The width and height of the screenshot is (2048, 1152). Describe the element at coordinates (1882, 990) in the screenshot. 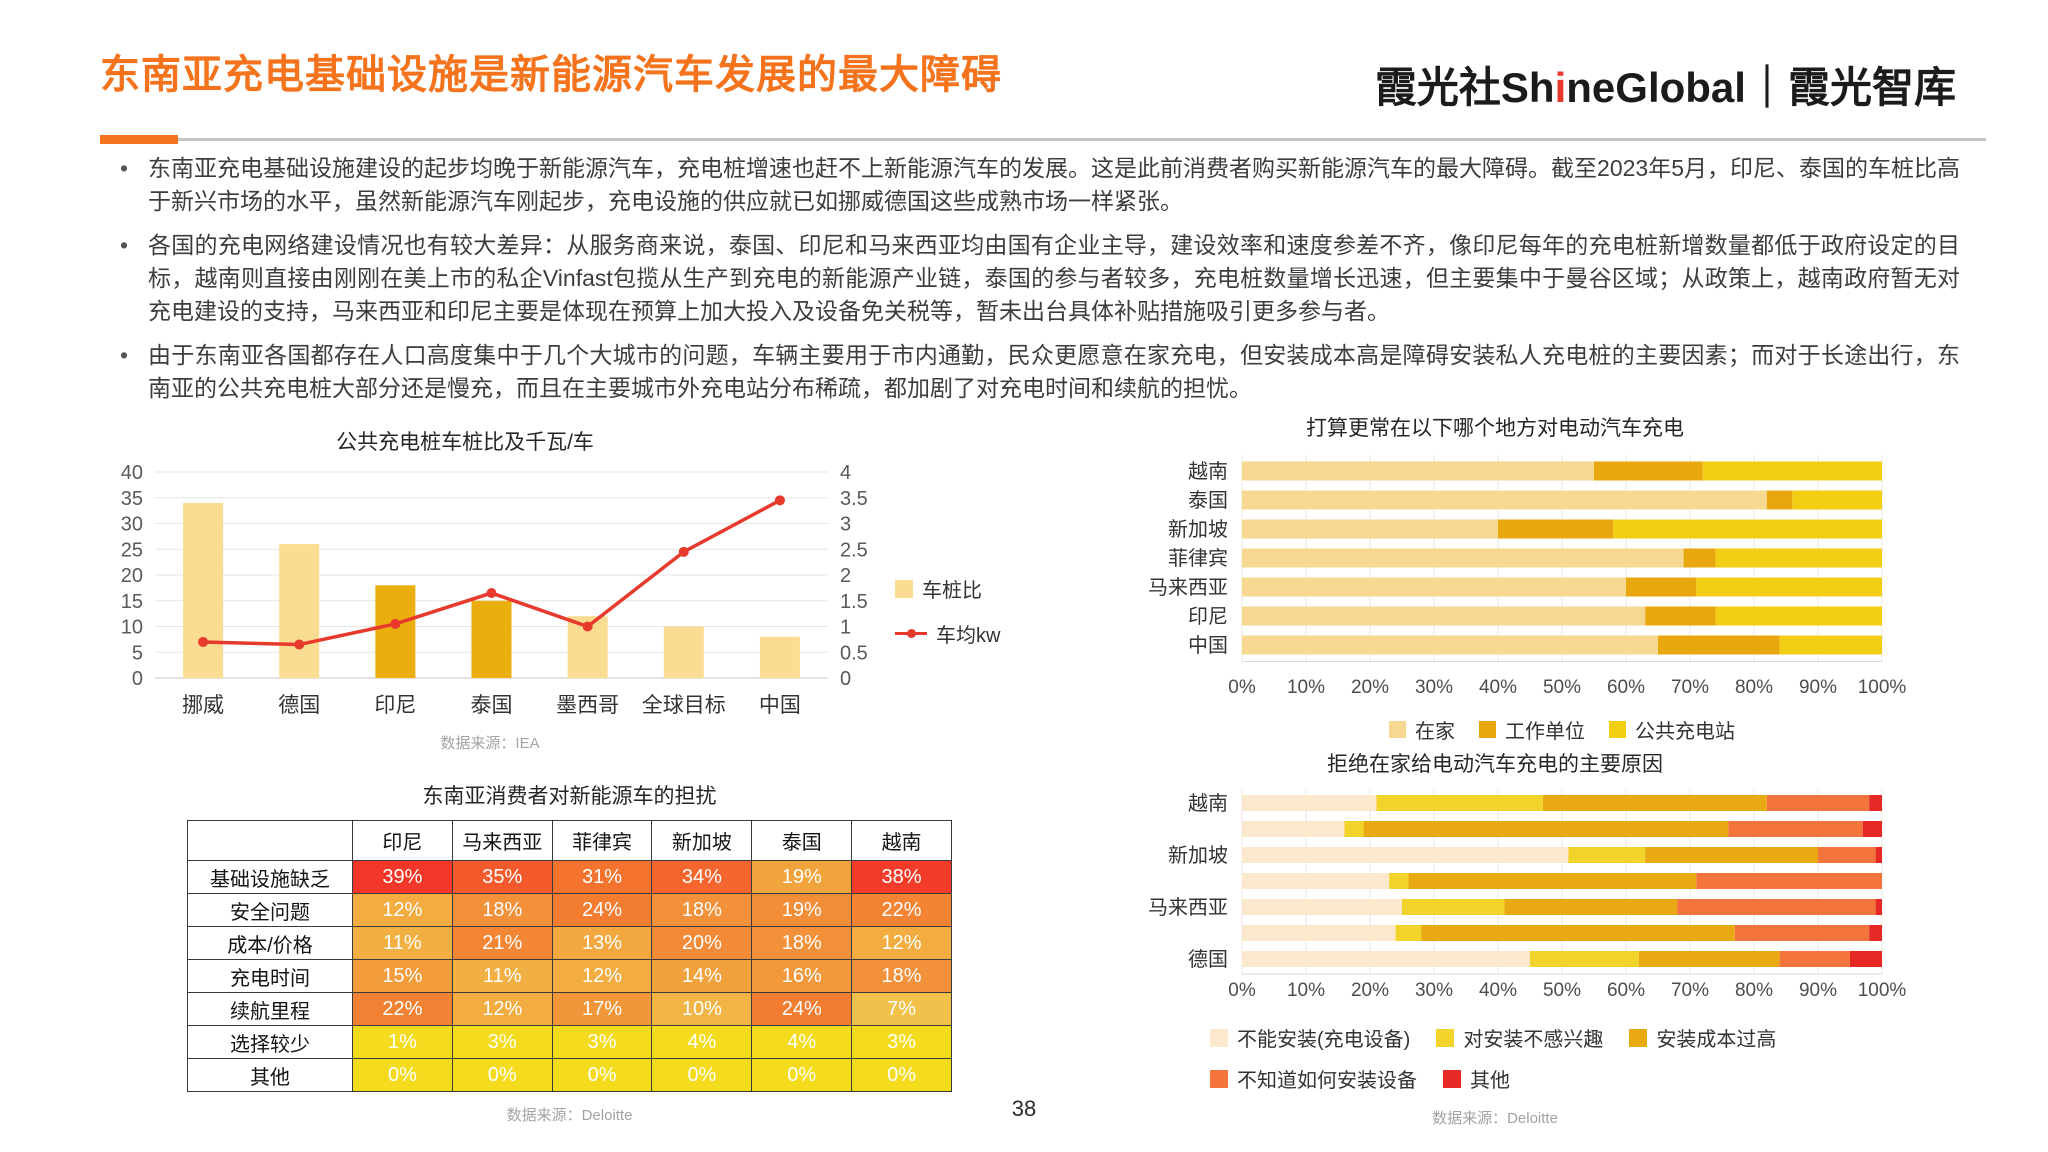

I see `x-tick-label: 100%` at that location.